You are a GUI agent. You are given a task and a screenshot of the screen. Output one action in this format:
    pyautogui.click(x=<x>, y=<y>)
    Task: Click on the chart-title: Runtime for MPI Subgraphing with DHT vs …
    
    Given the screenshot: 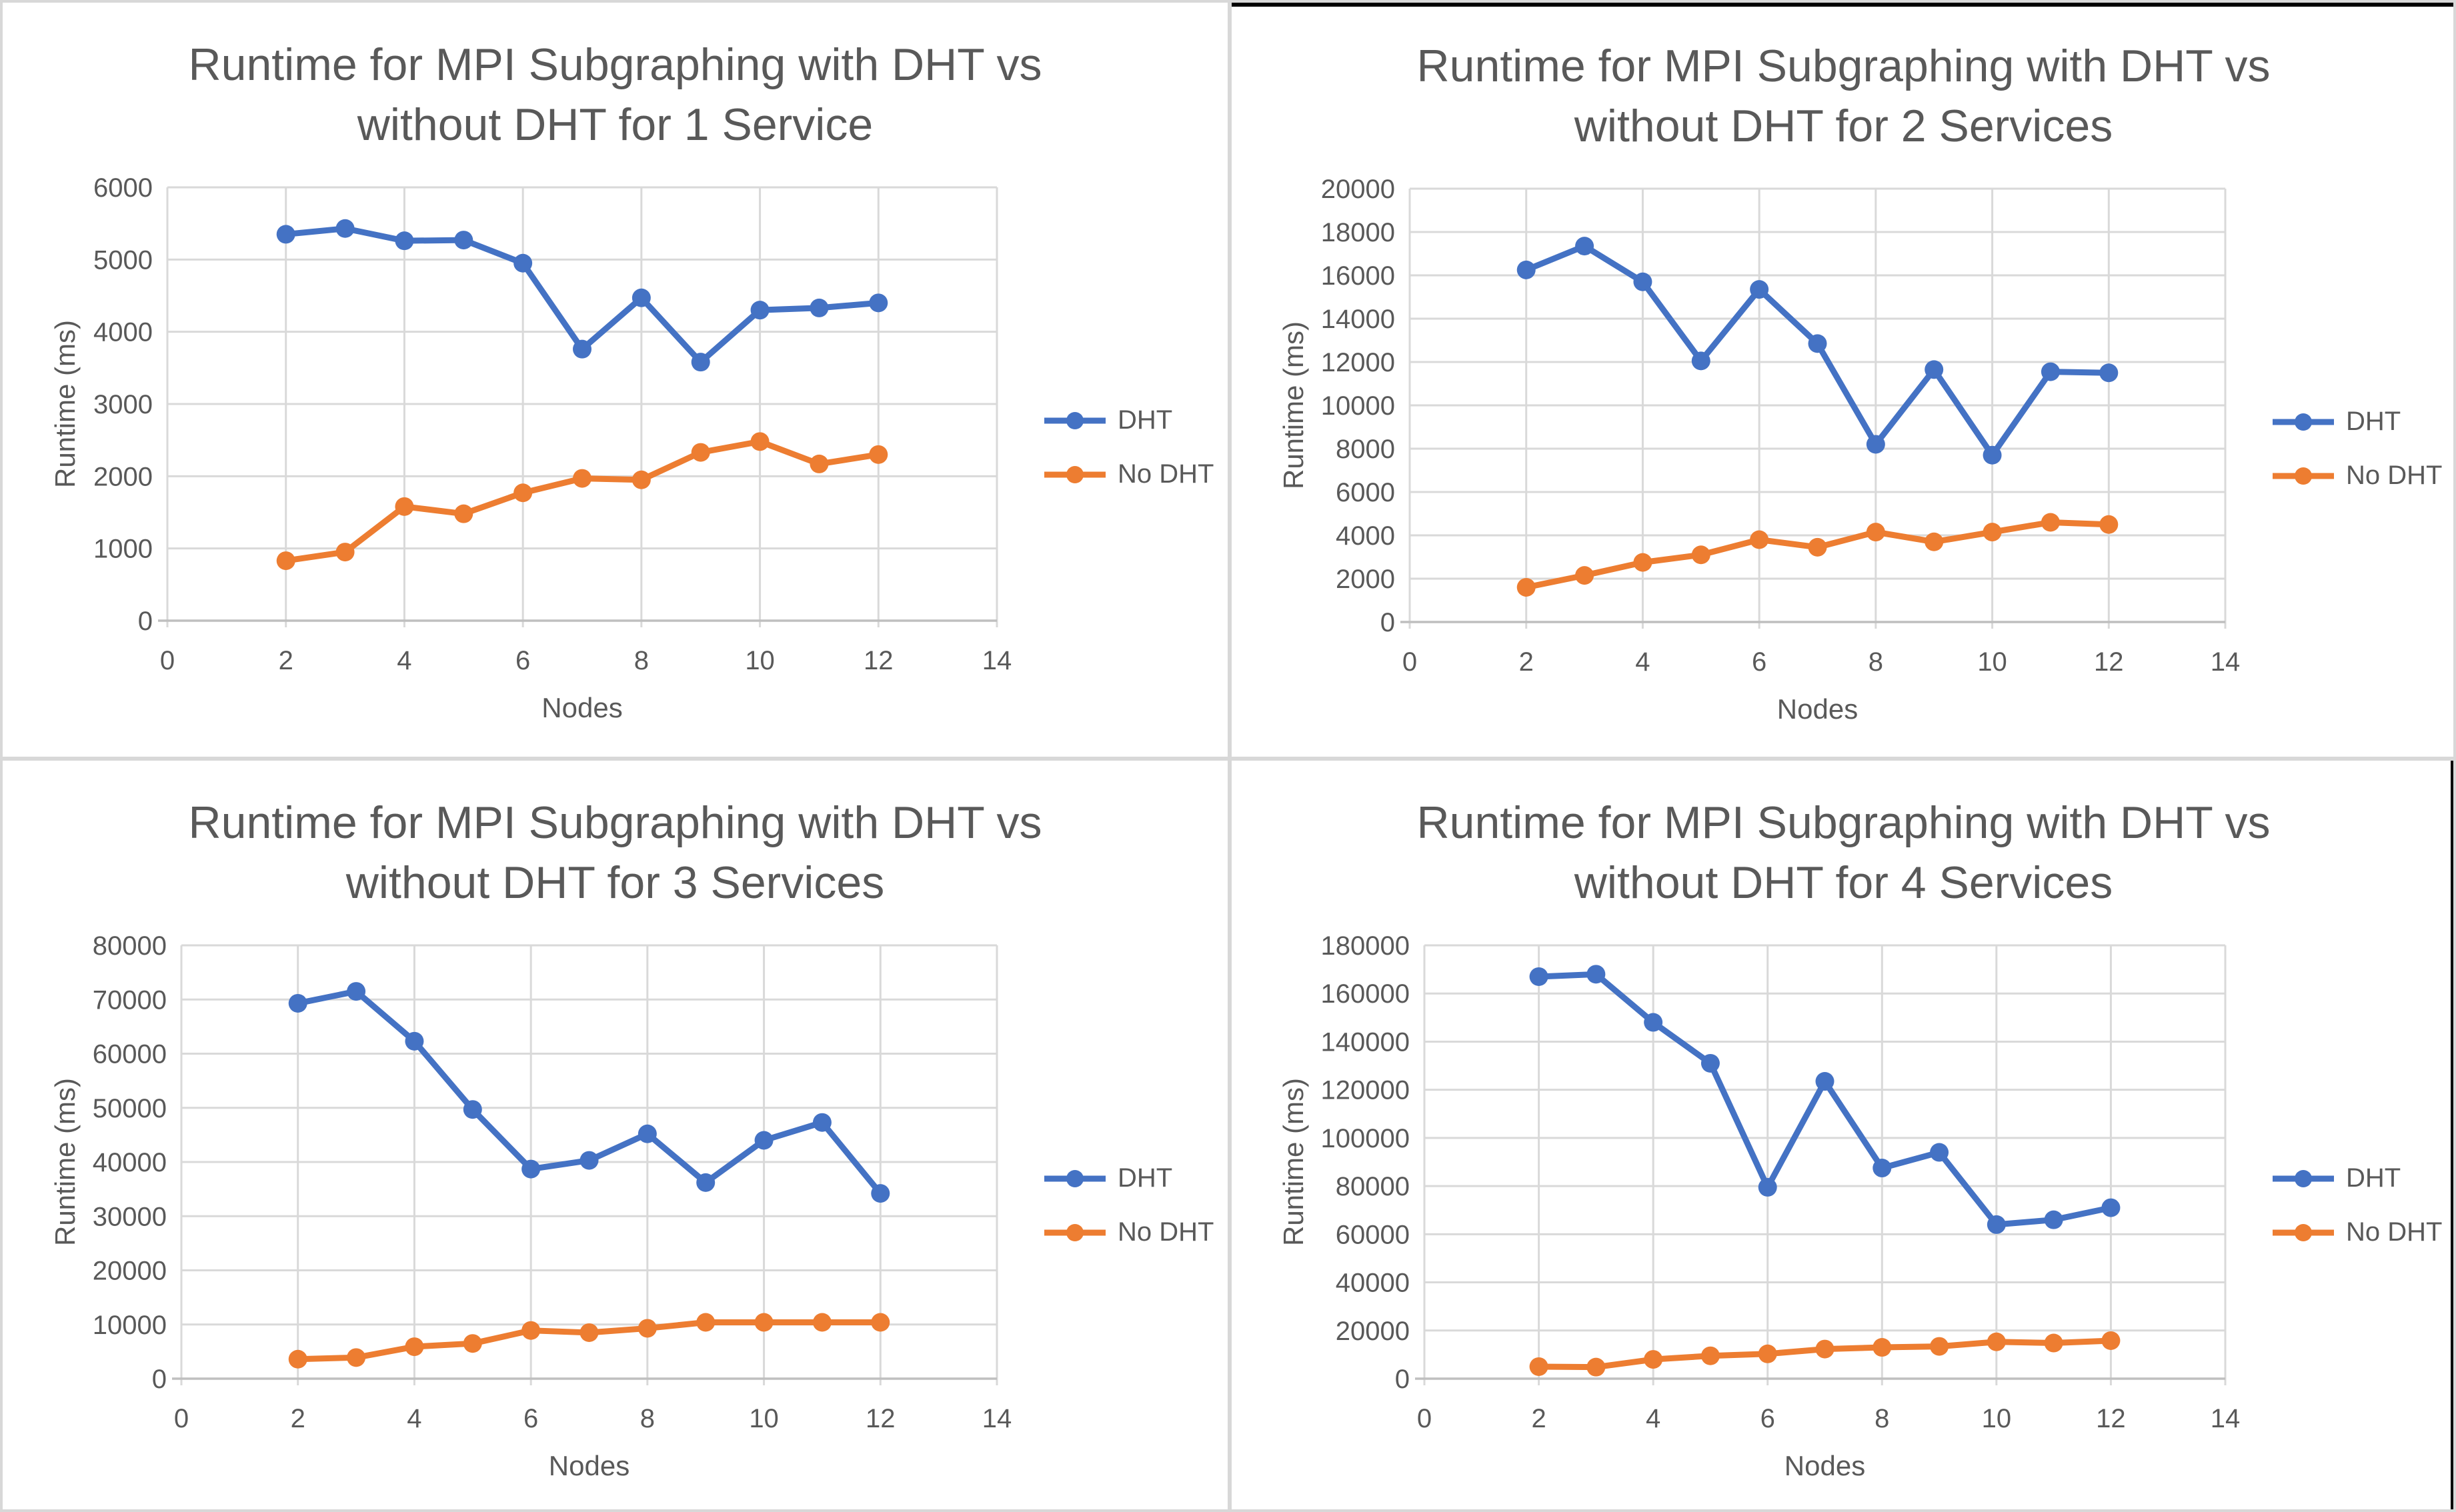 What is the action you would take?
    pyautogui.click(x=1842, y=853)
    